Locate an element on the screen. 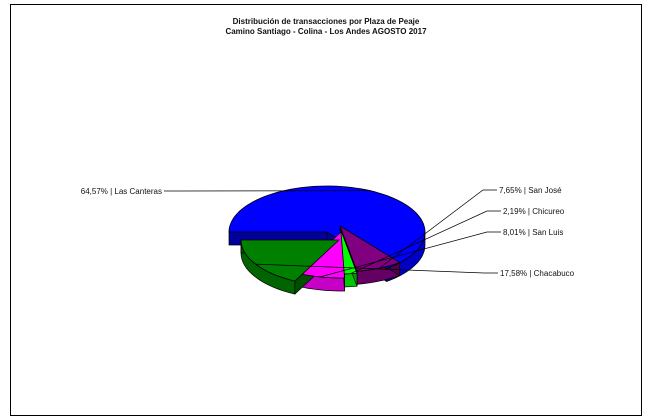  slice-label: 7,65% | San José is located at coordinates (530, 190).